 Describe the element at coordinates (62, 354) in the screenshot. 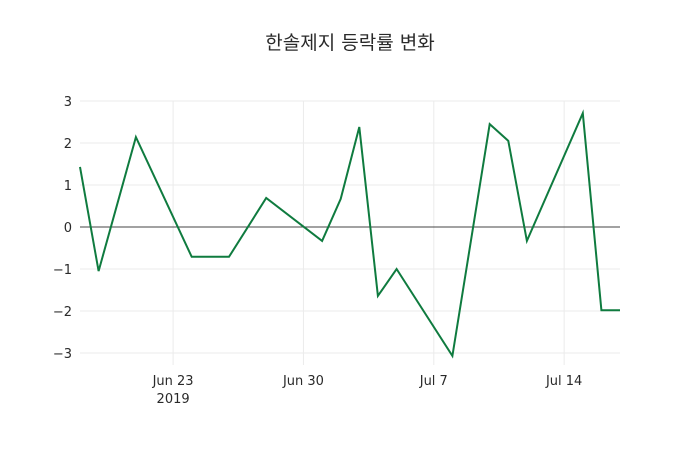

I see `y-tick-label: −3` at that location.